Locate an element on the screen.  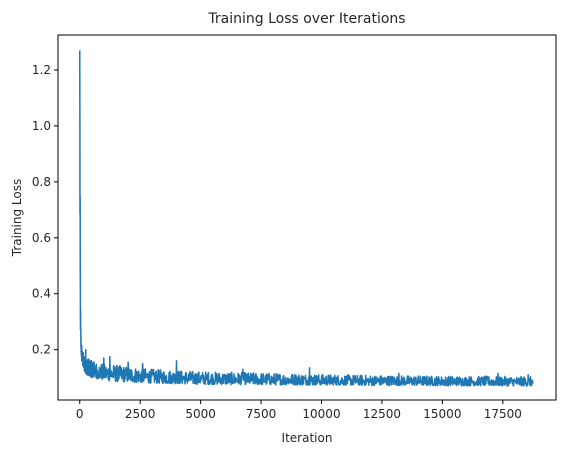
y-tick-label: 1.2 is located at coordinates (41, 70).